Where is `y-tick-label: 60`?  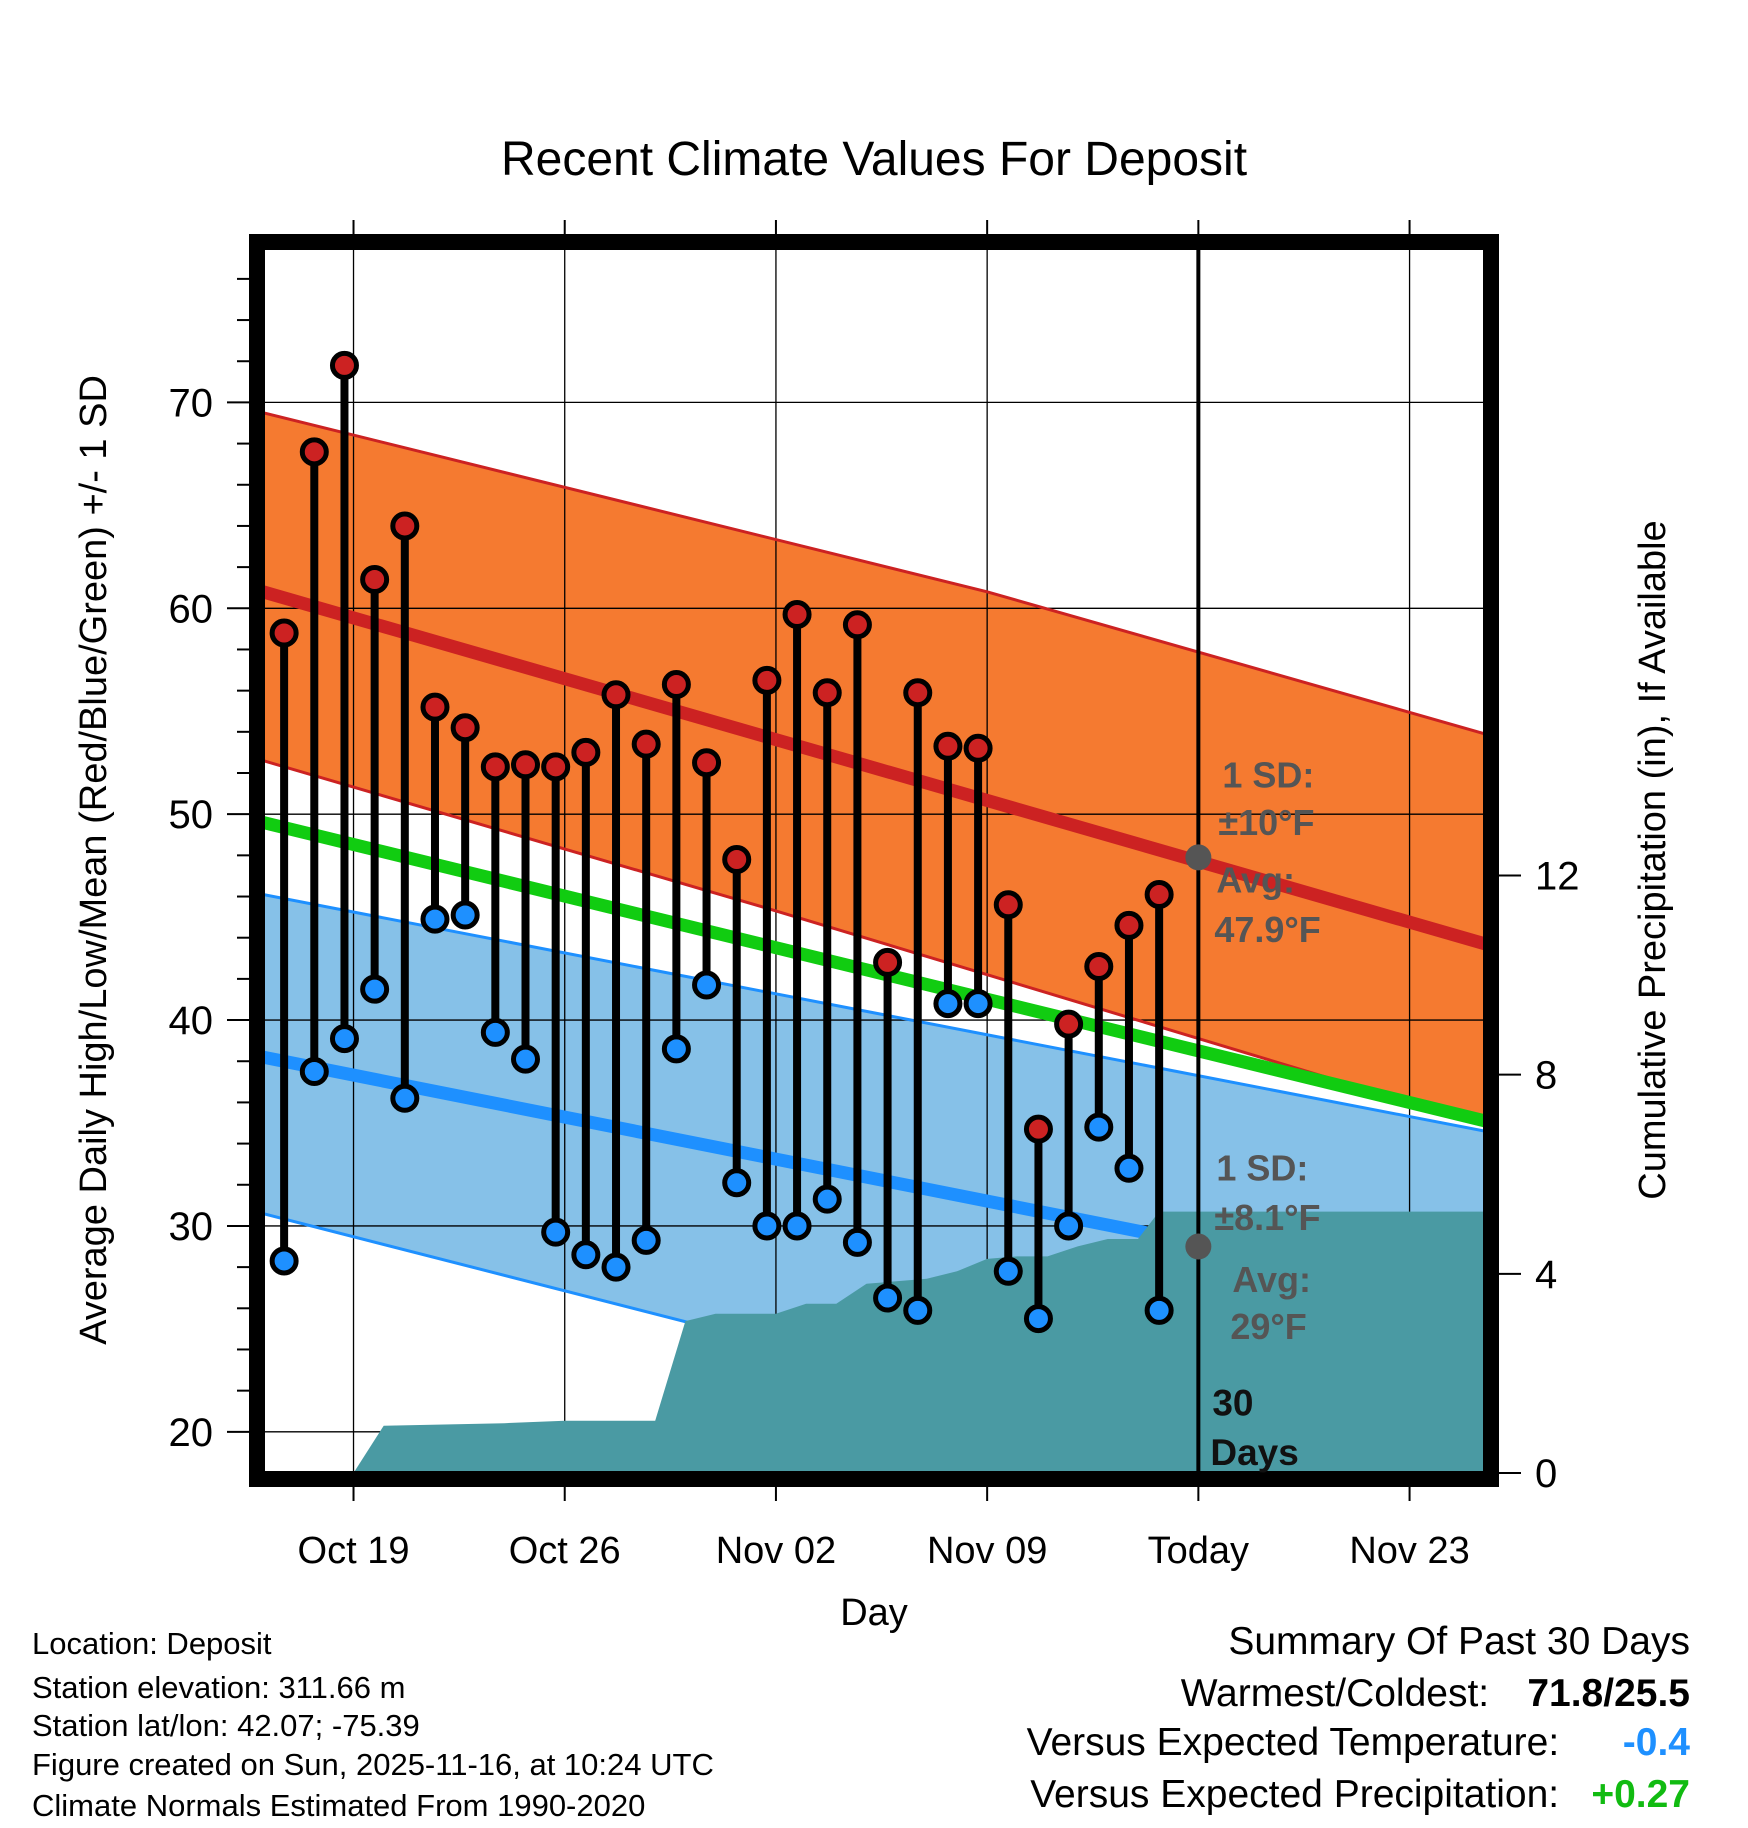 y-tick-label: 60 is located at coordinates (191, 609).